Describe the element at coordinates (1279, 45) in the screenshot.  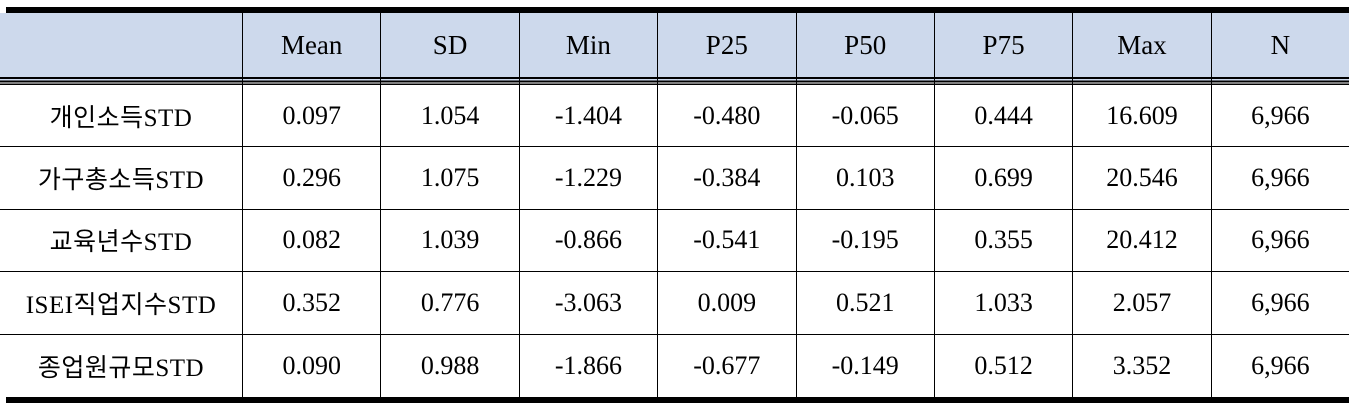
I see `header-cell-n: N` at that location.